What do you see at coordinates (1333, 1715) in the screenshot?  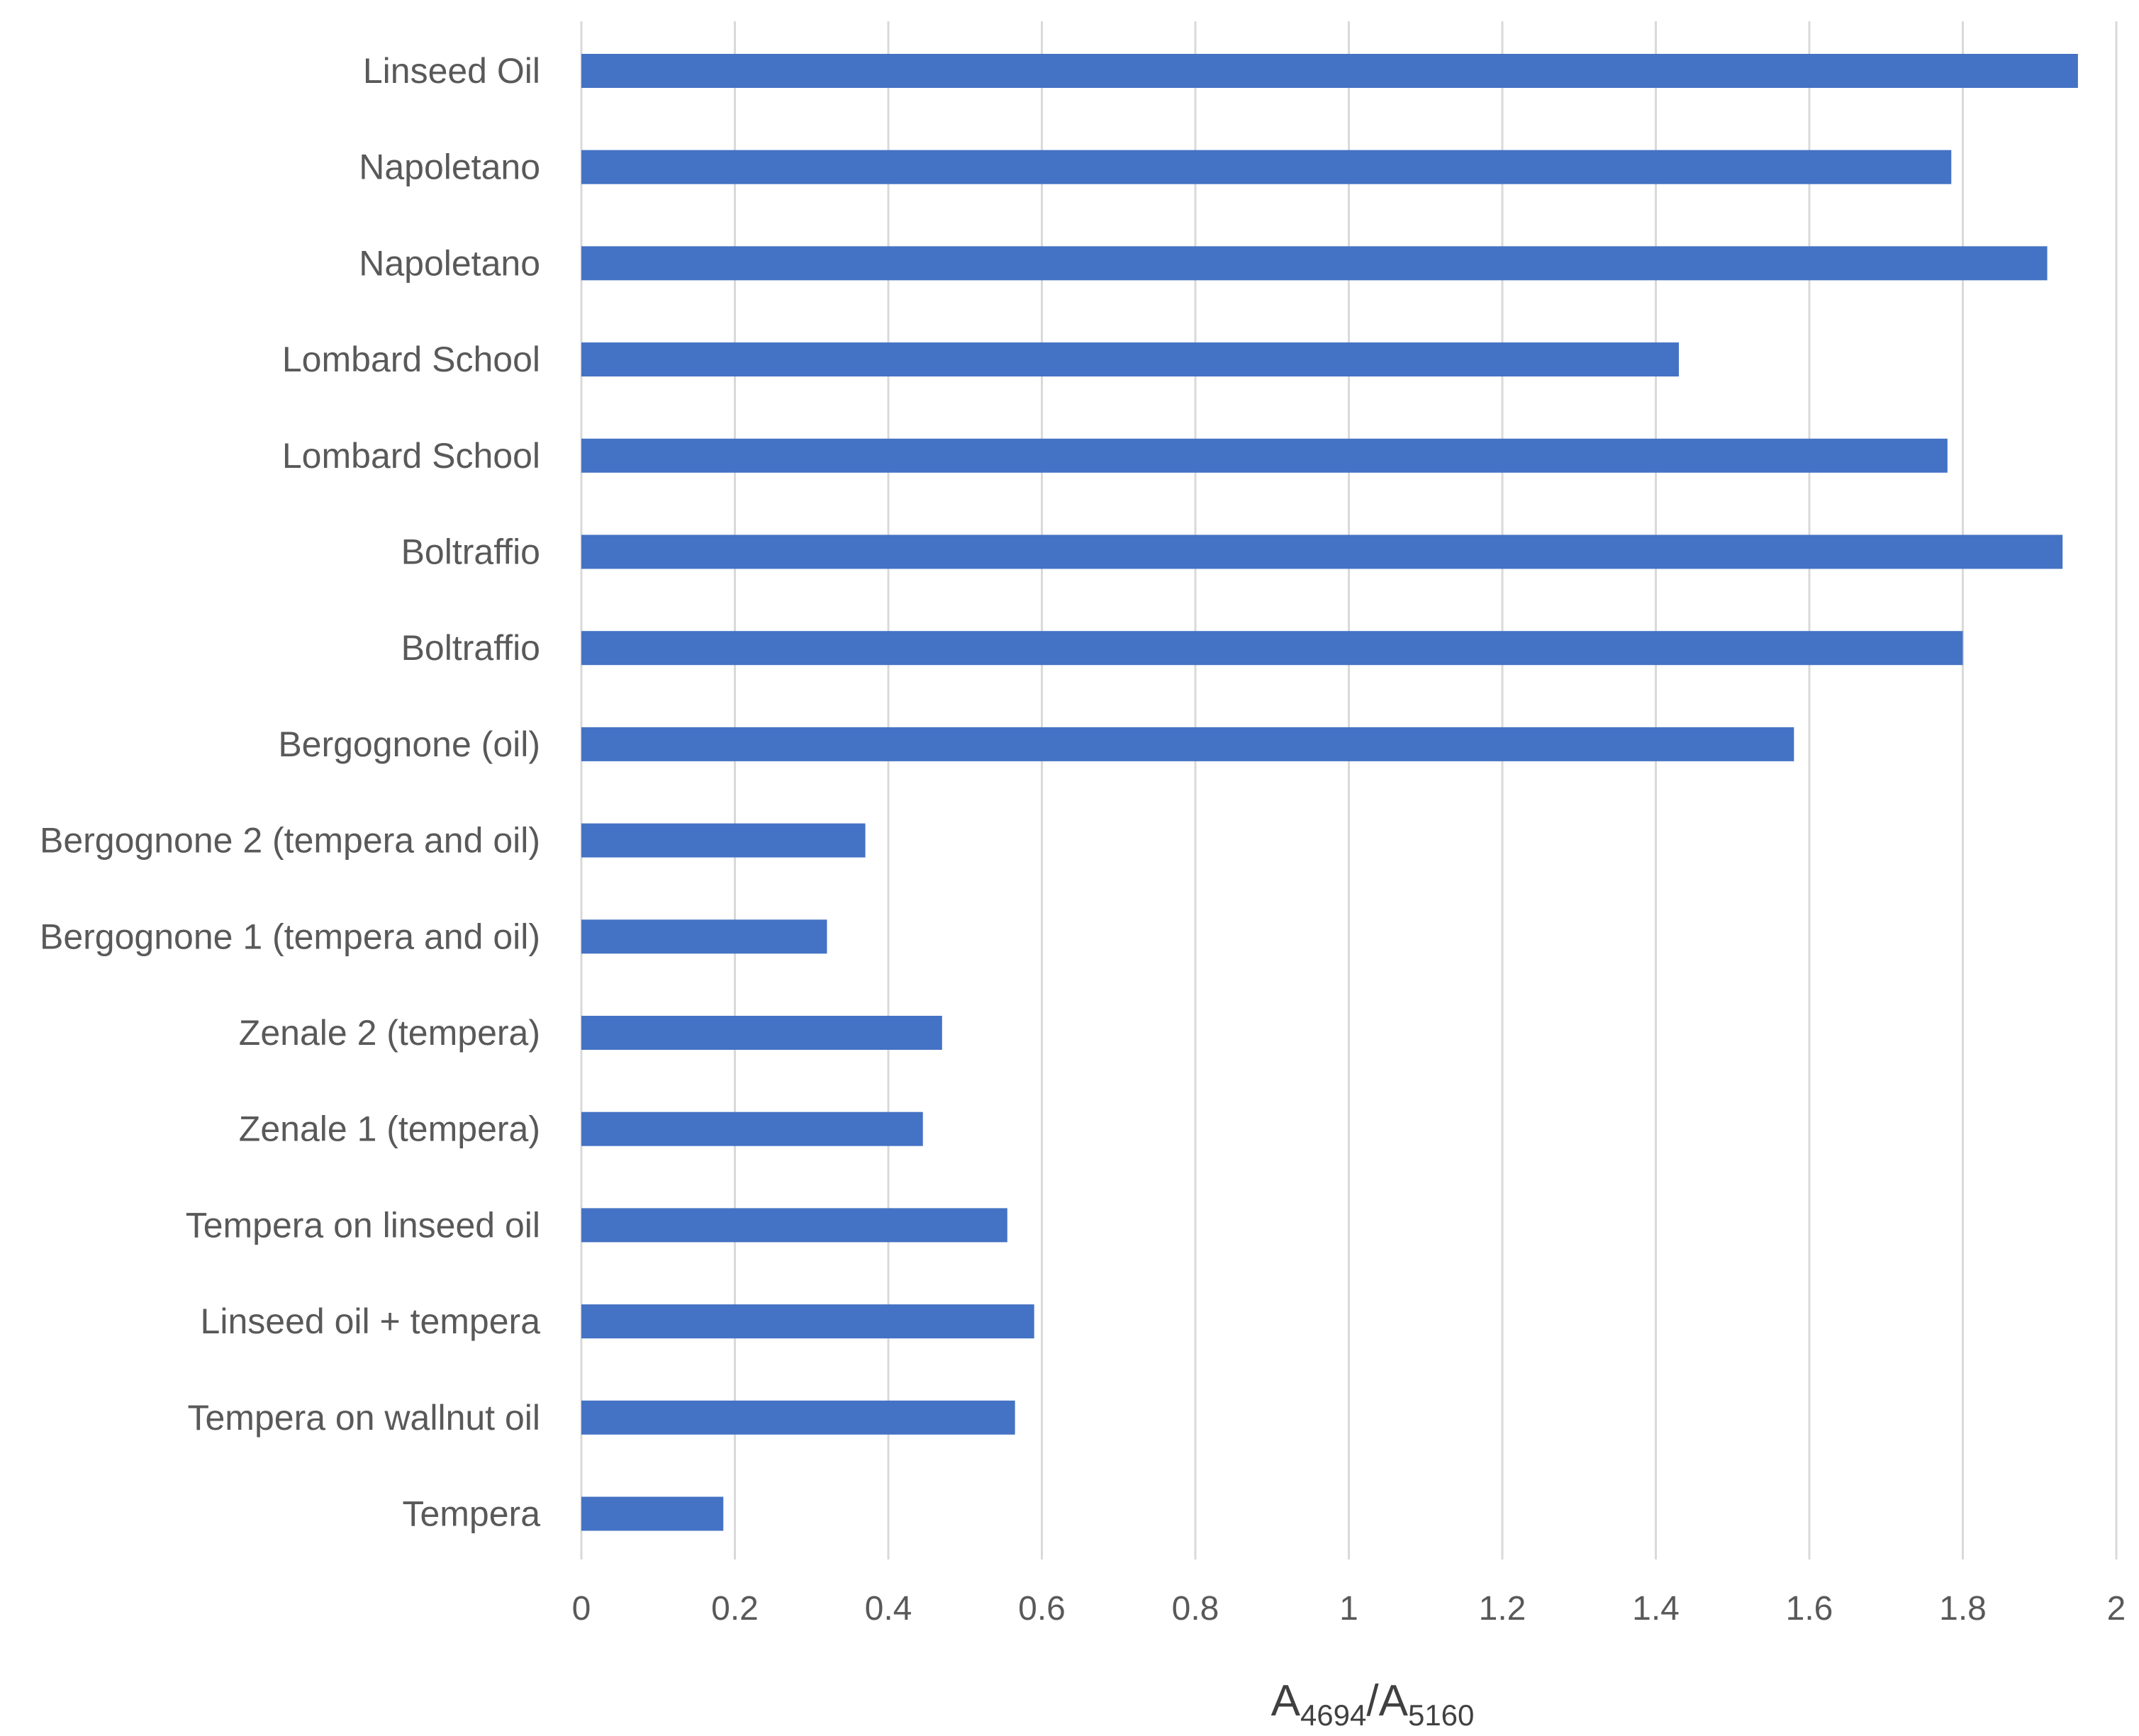 I see `x-axis-title-sub1: 4694` at bounding box center [1333, 1715].